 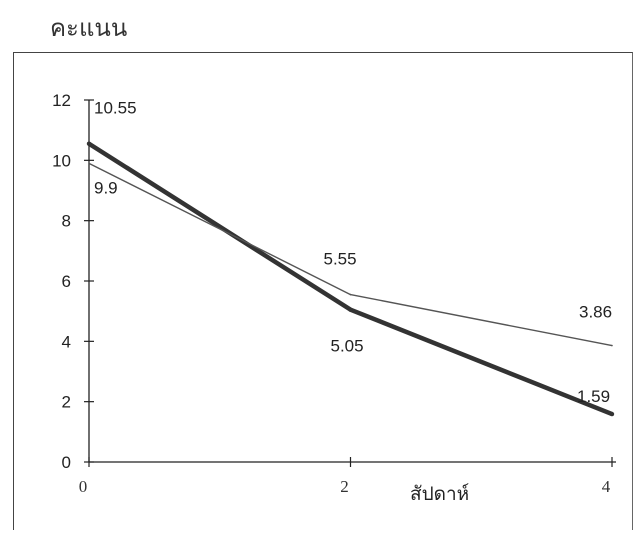 I want to click on x-tick-label: 0, so click(x=83, y=486).